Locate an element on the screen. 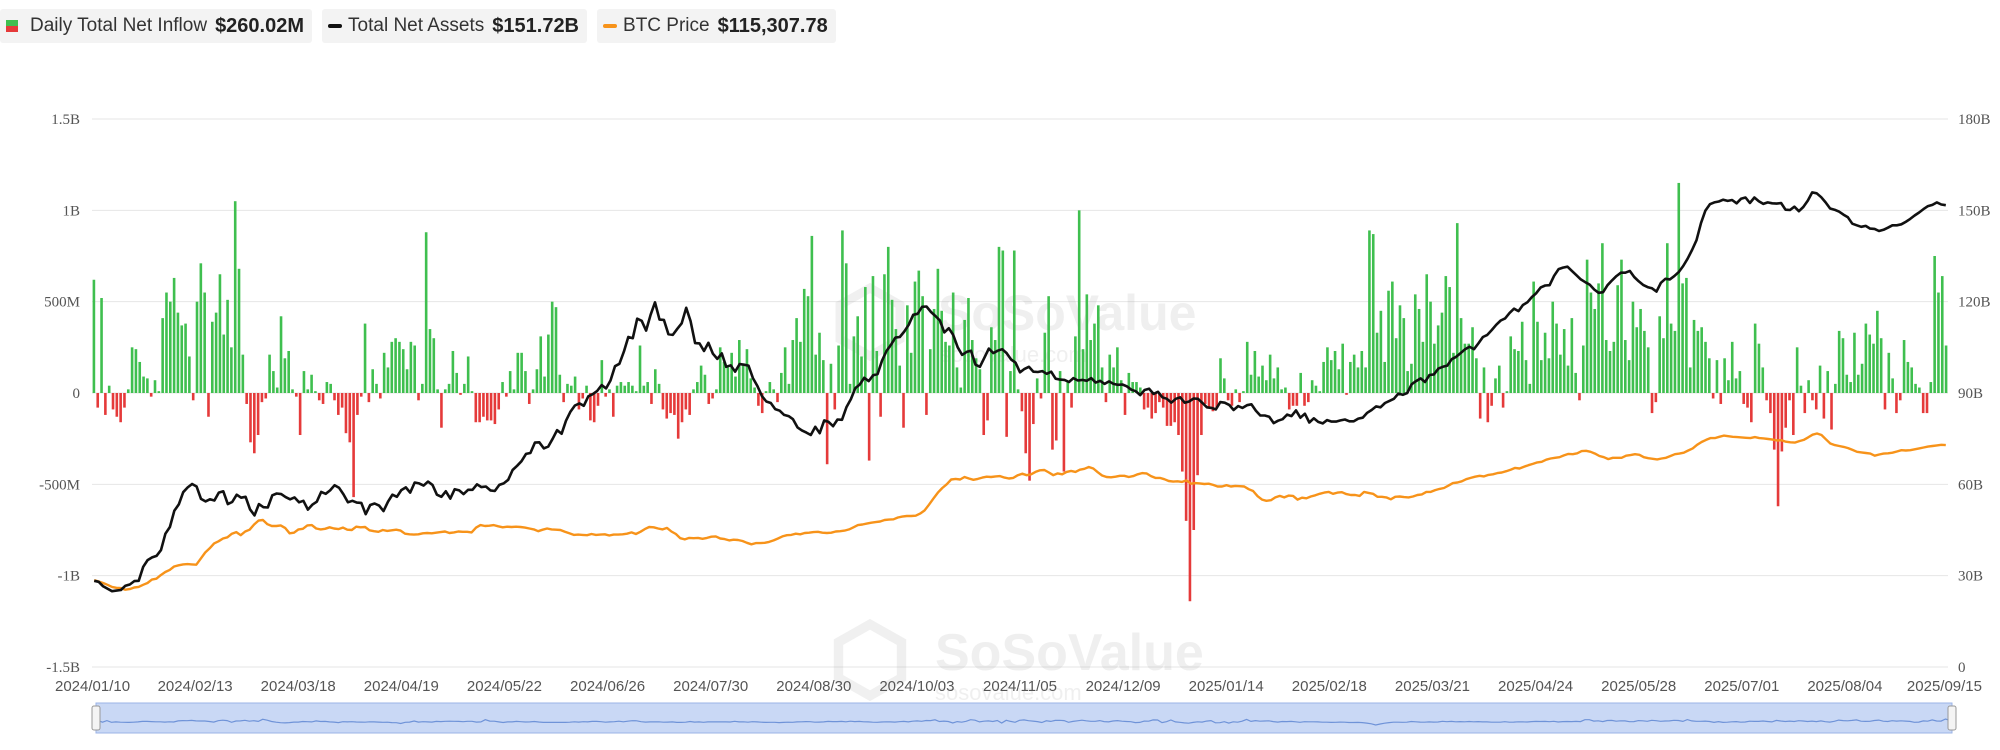  legend-label: Total Net Assets is located at coordinates (416, 25).